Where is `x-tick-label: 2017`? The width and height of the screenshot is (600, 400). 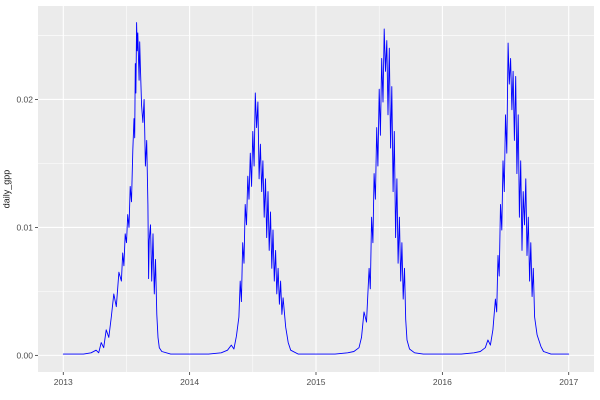
x-tick-label: 2017 is located at coordinates (568, 382).